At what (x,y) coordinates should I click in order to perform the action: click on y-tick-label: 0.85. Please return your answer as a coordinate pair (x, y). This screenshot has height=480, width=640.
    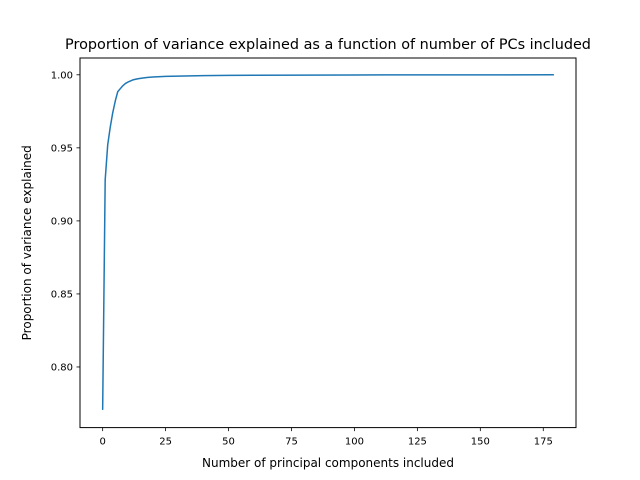
    Looking at the image, I should click on (62, 294).